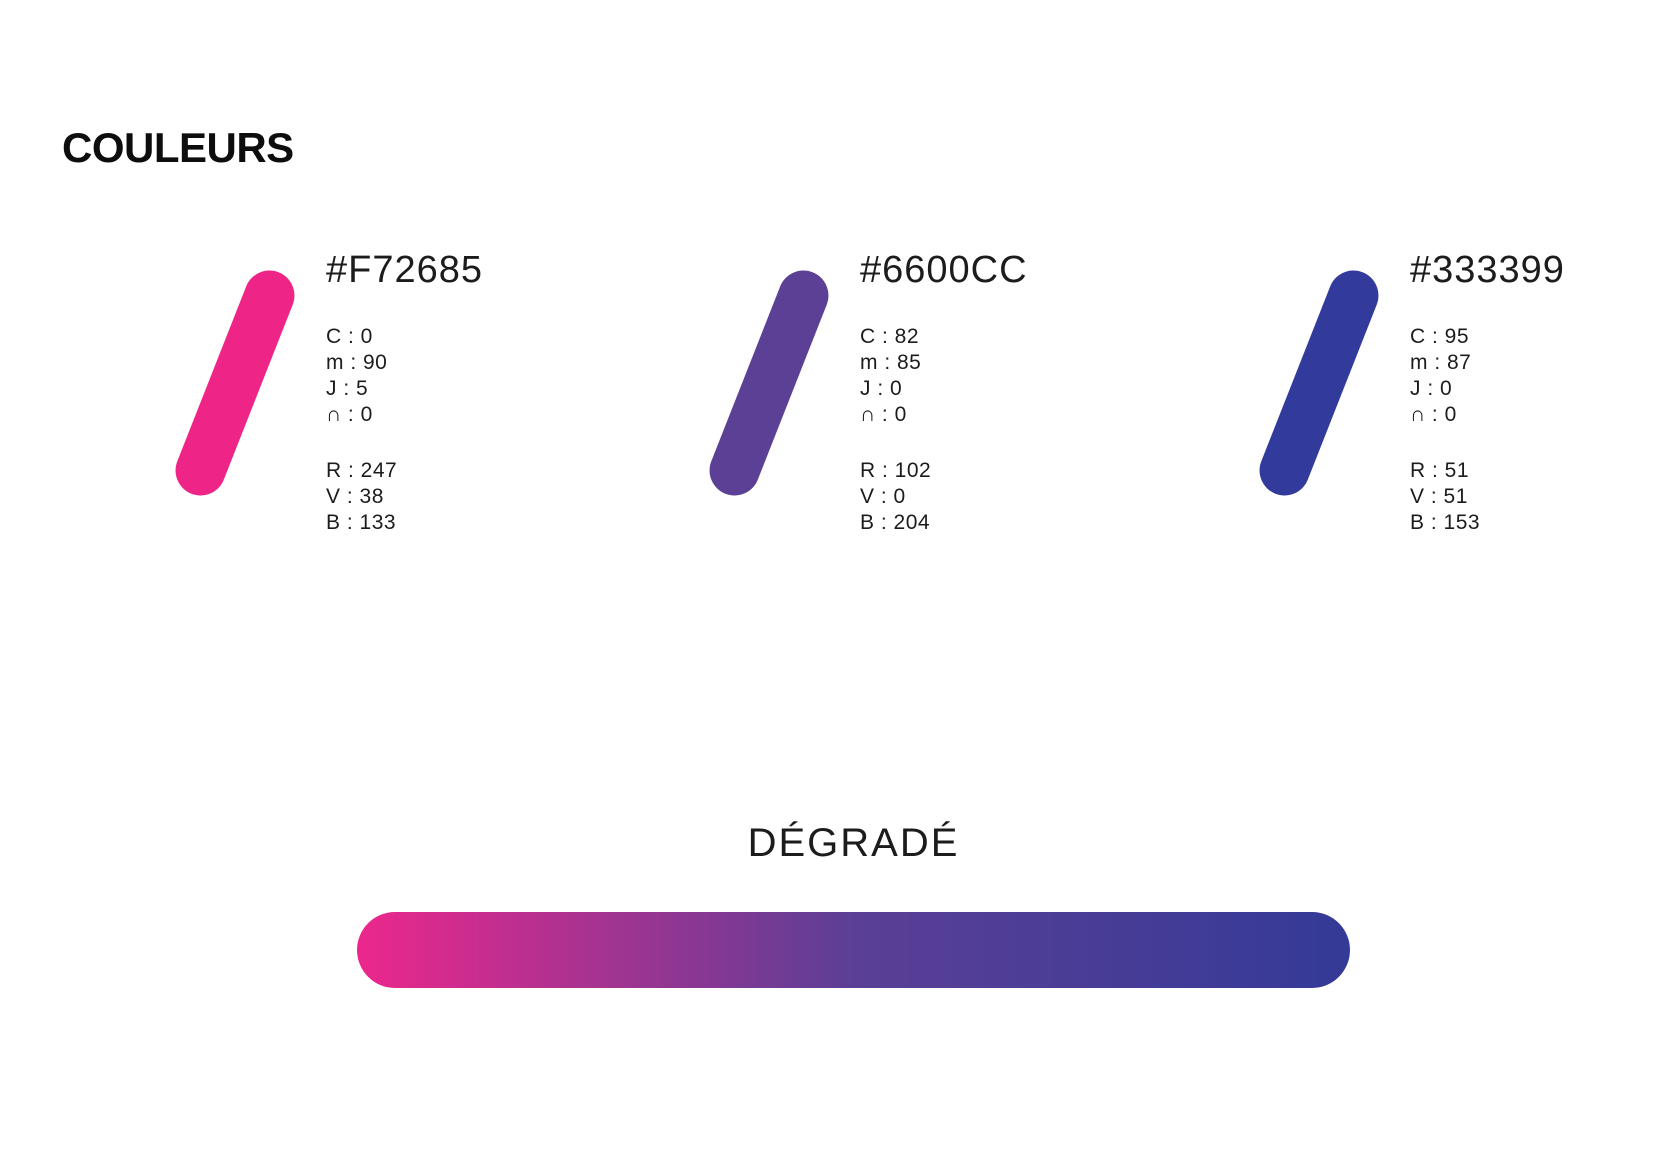  I want to click on rgb-b-line: B : 133, so click(361, 522).